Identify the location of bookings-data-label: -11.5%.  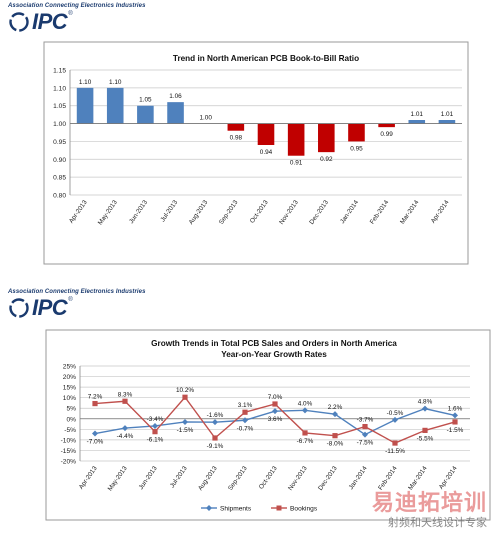
(395, 451).